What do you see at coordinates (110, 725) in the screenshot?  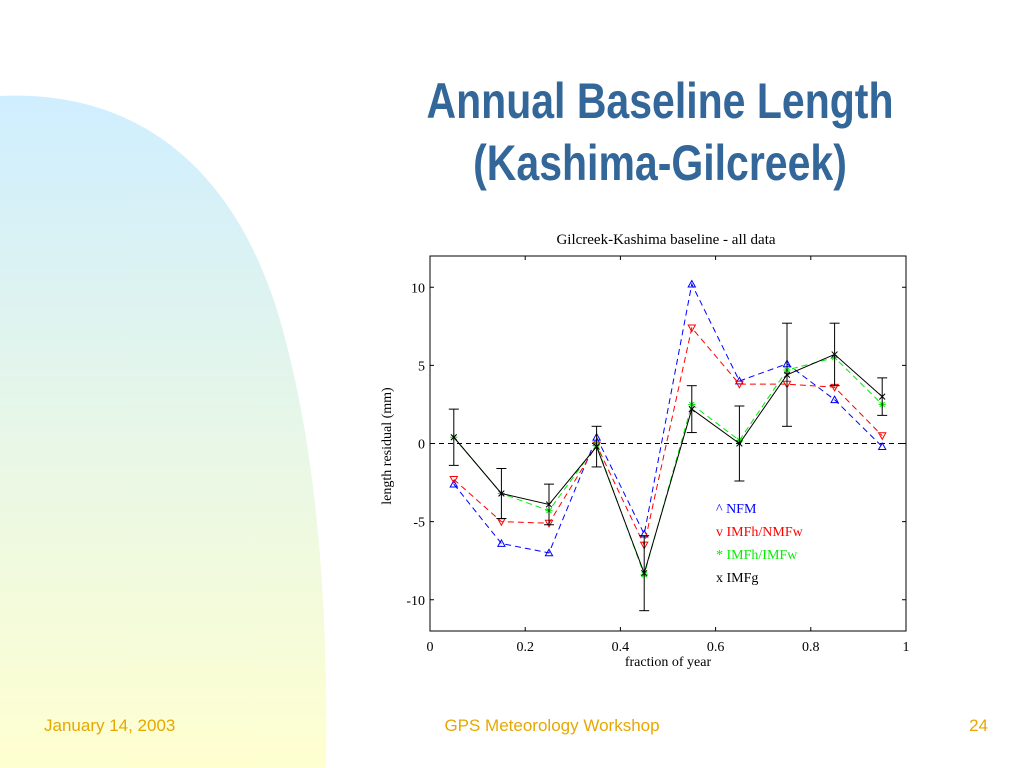 I see `footer-date: January 14, 2003` at bounding box center [110, 725].